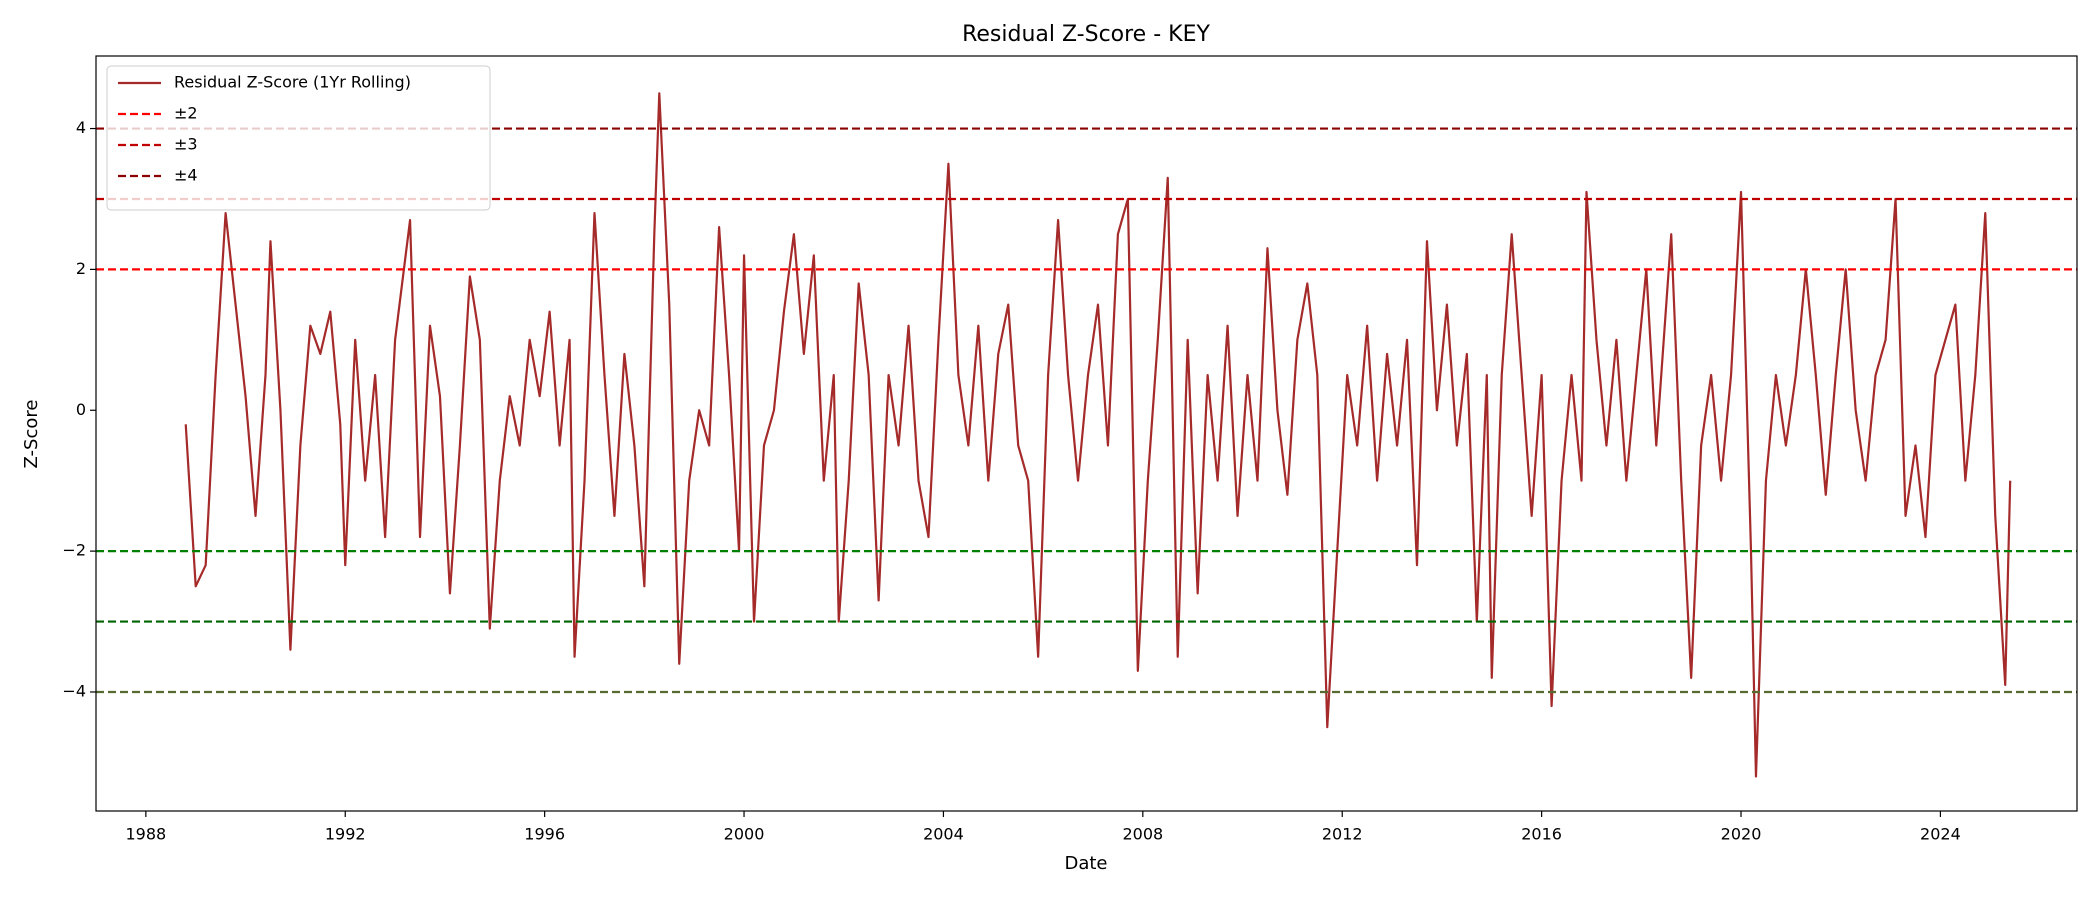  What do you see at coordinates (1085, 863) in the screenshot?
I see `x-axis-label: Date` at bounding box center [1085, 863].